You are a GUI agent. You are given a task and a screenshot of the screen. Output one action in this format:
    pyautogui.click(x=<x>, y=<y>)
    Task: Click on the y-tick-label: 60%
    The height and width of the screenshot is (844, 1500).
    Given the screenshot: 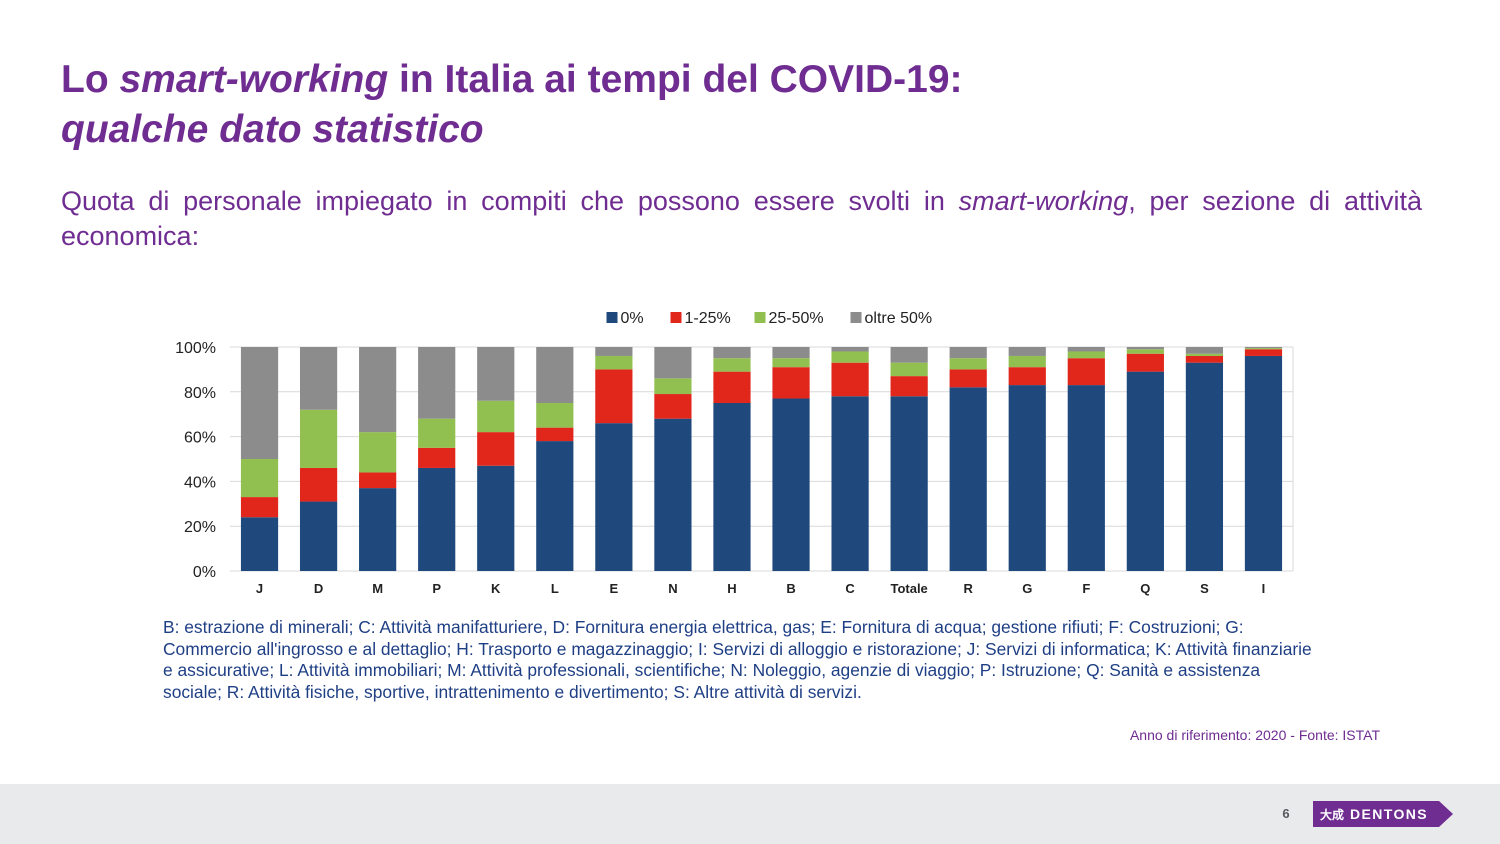 What is the action you would take?
    pyautogui.click(x=200, y=438)
    